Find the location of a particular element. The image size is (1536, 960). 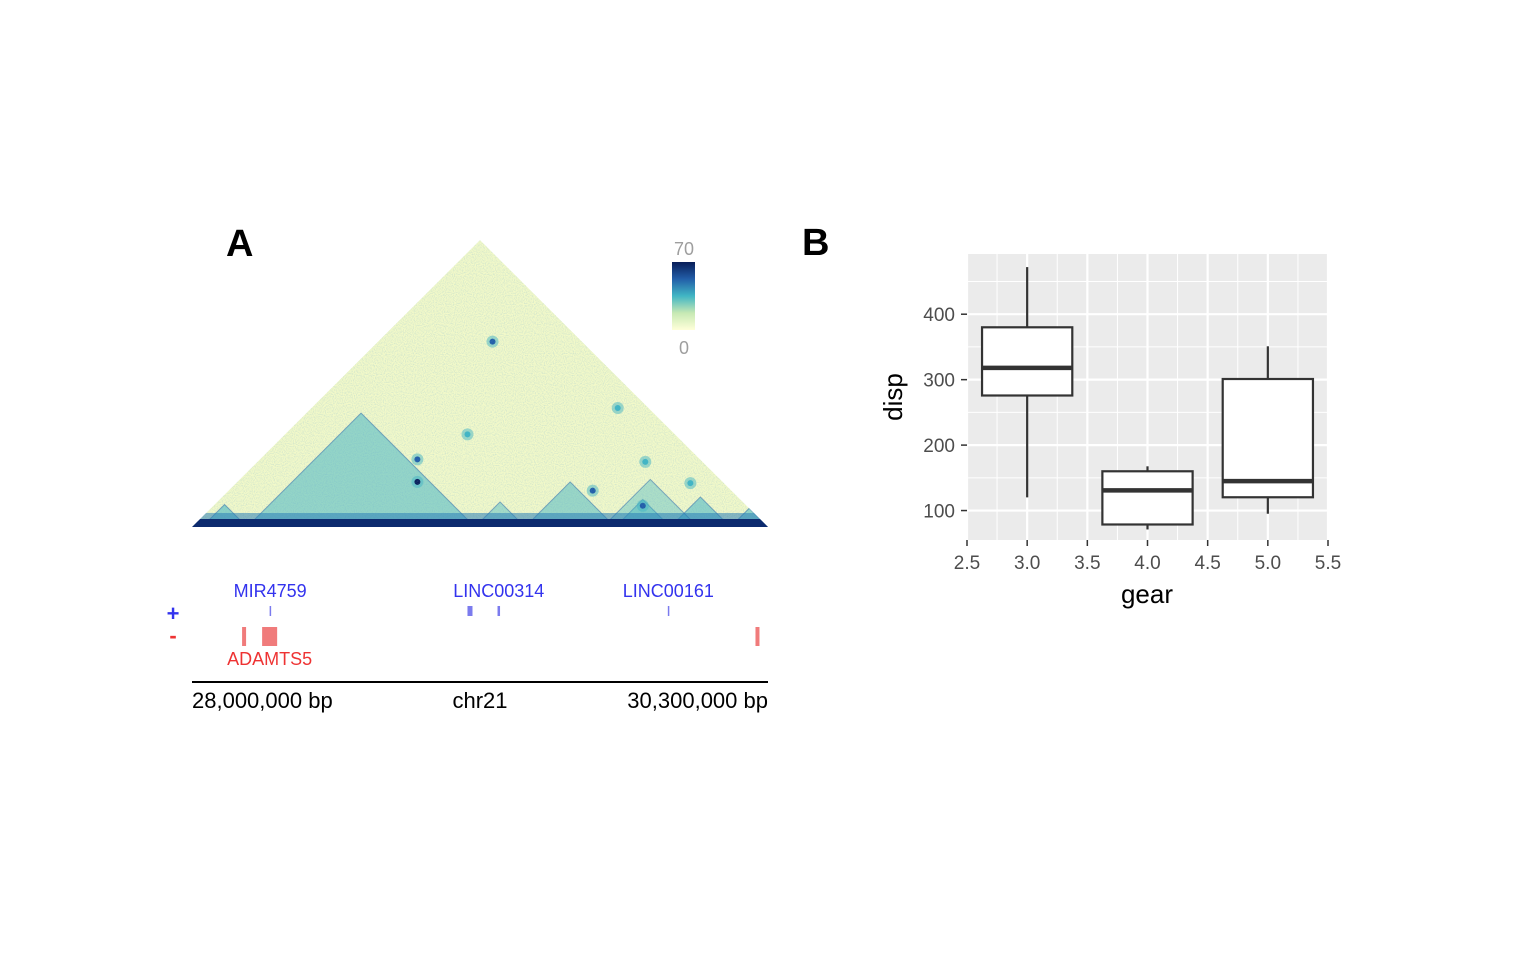

x-tick-label: 5.0 is located at coordinates (1268, 563).